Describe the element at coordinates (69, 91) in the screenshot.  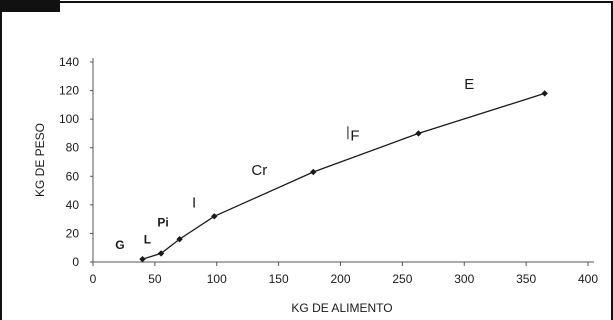
I see `y-tick-label: 120` at that location.